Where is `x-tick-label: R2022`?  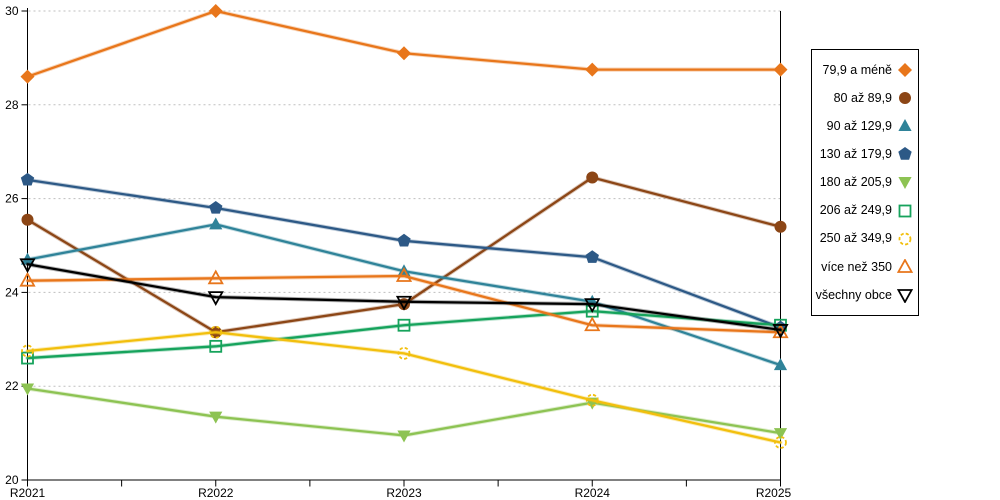
x-tick-label: R2022 is located at coordinates (216, 493).